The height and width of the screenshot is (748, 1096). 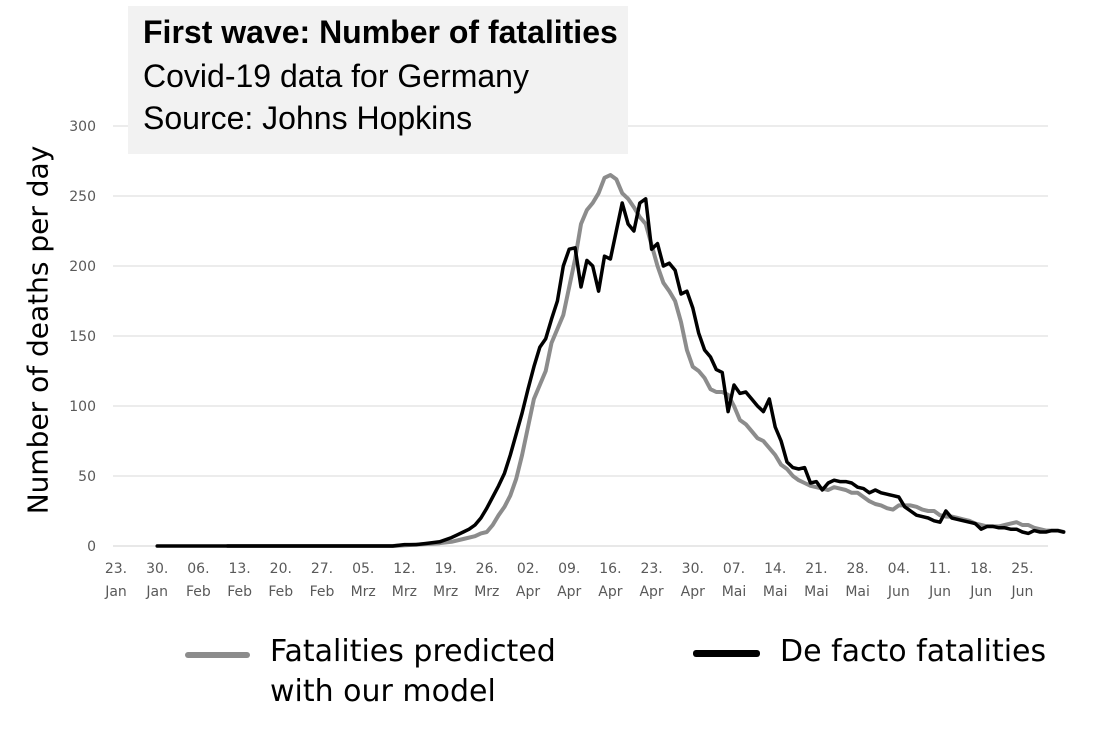 What do you see at coordinates (198, 569) in the screenshot?
I see `x-tick-label-day: 06.` at bounding box center [198, 569].